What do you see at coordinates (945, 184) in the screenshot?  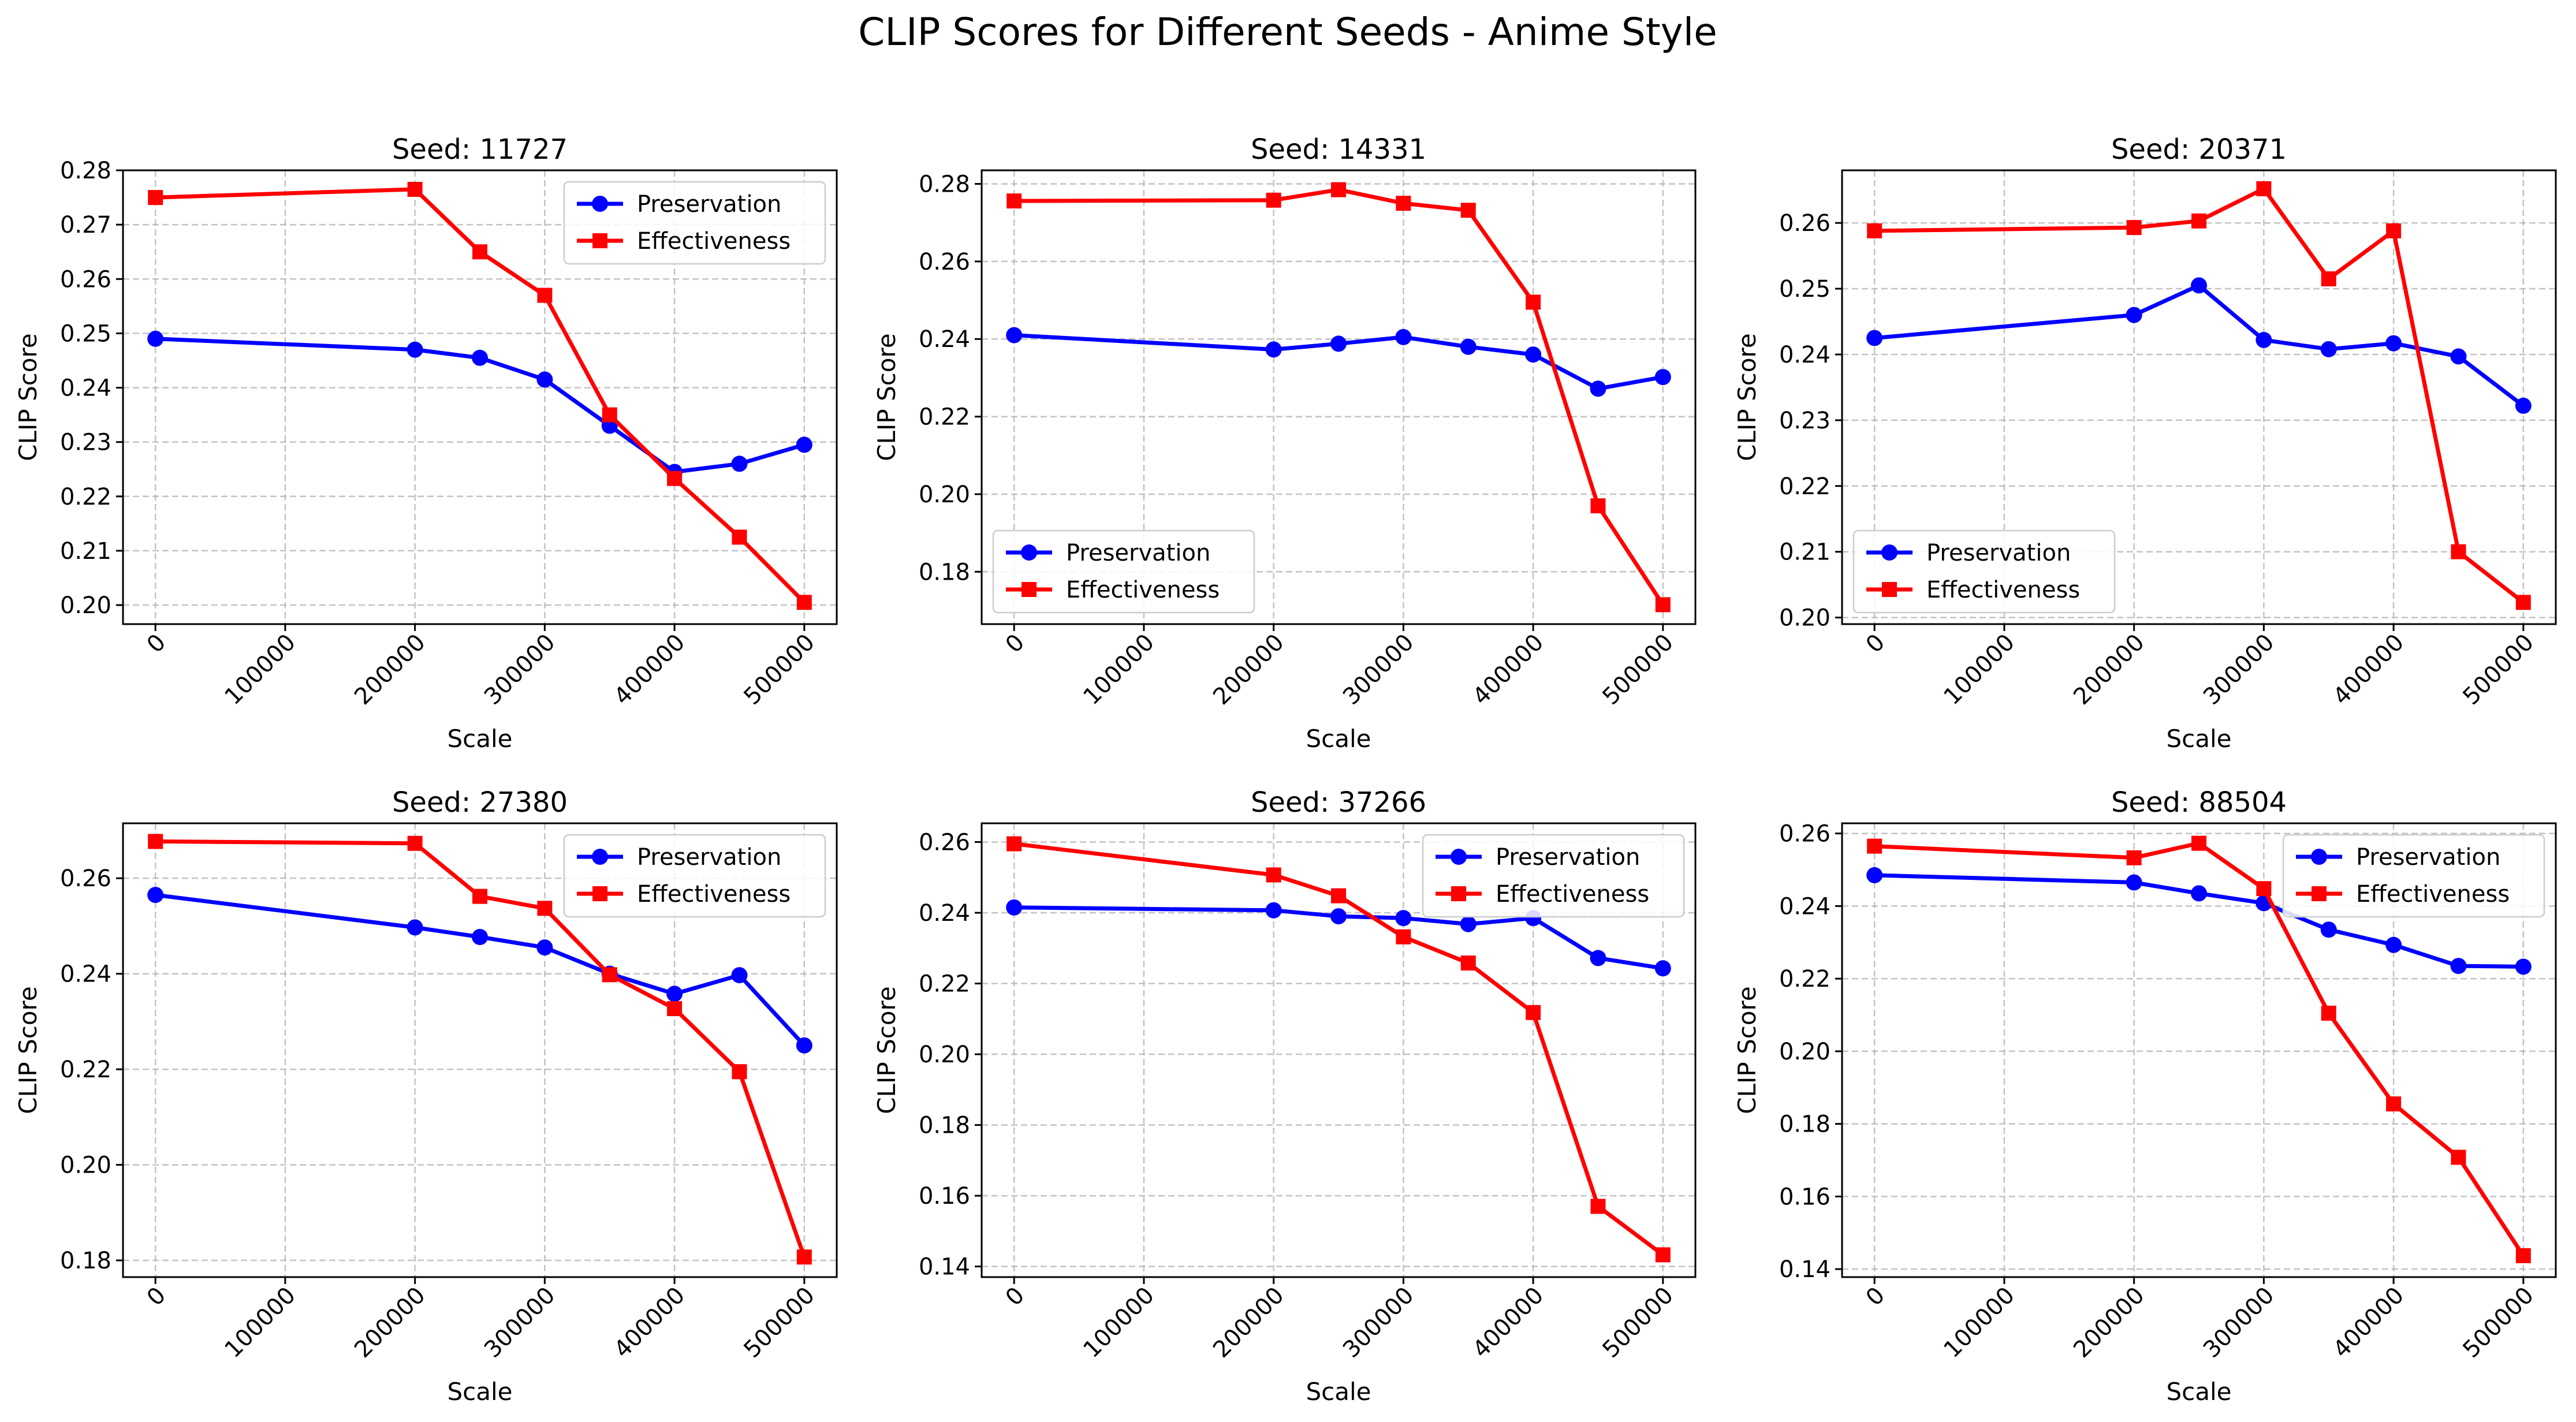 I see `y-tick-label: 0.28` at bounding box center [945, 184].